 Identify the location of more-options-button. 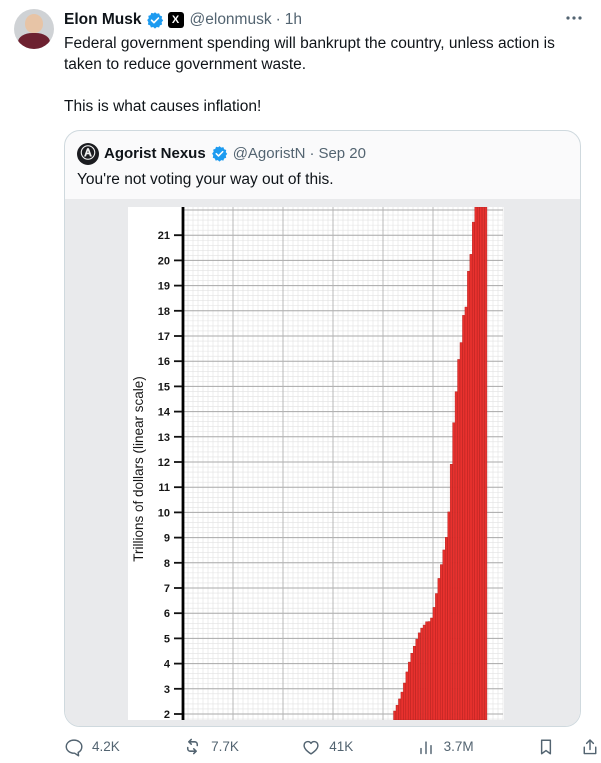
(574, 21).